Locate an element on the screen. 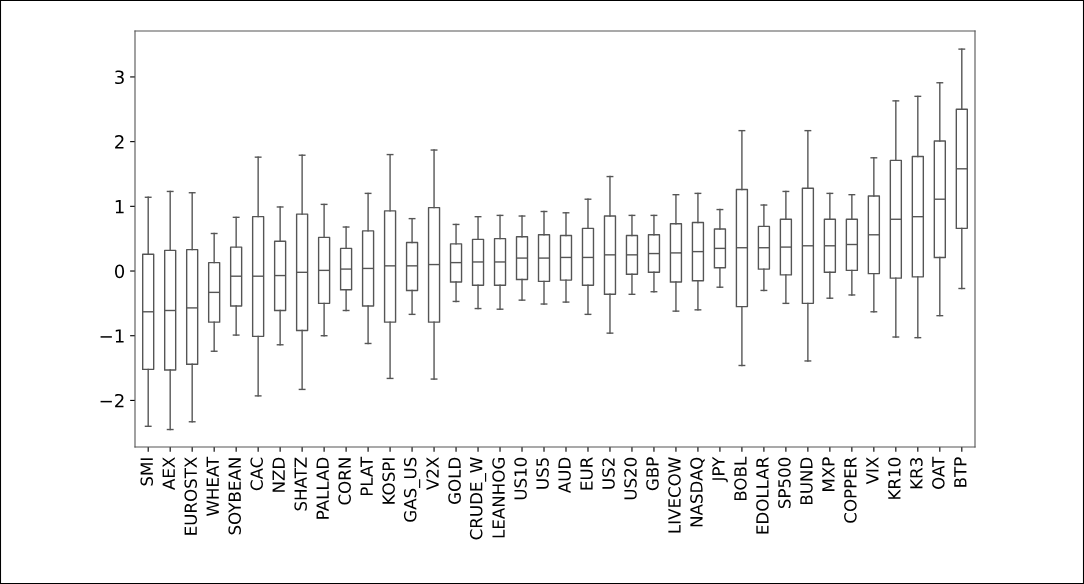 This screenshot has width=1084, height=584. x-tick-label: SMI is located at coordinates (147, 472).